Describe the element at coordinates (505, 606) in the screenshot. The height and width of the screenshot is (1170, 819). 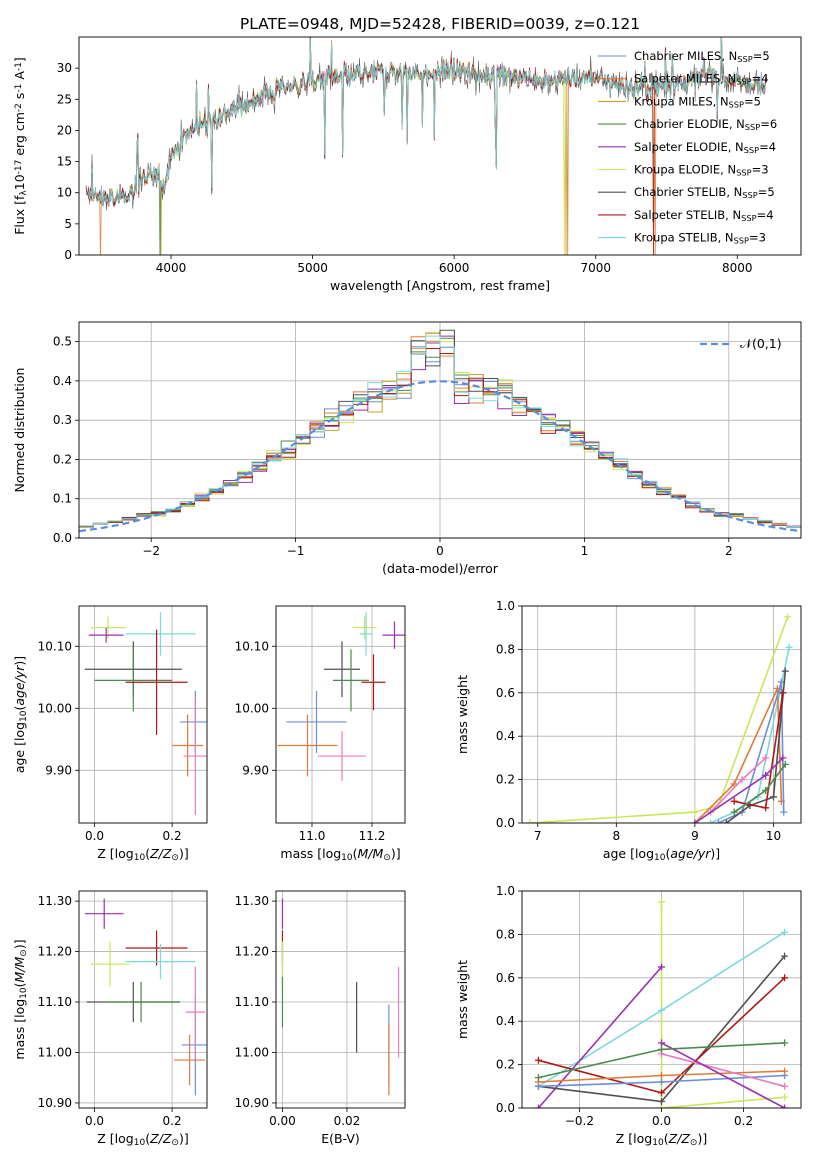
I see `y-tick-label: 1.0` at that location.